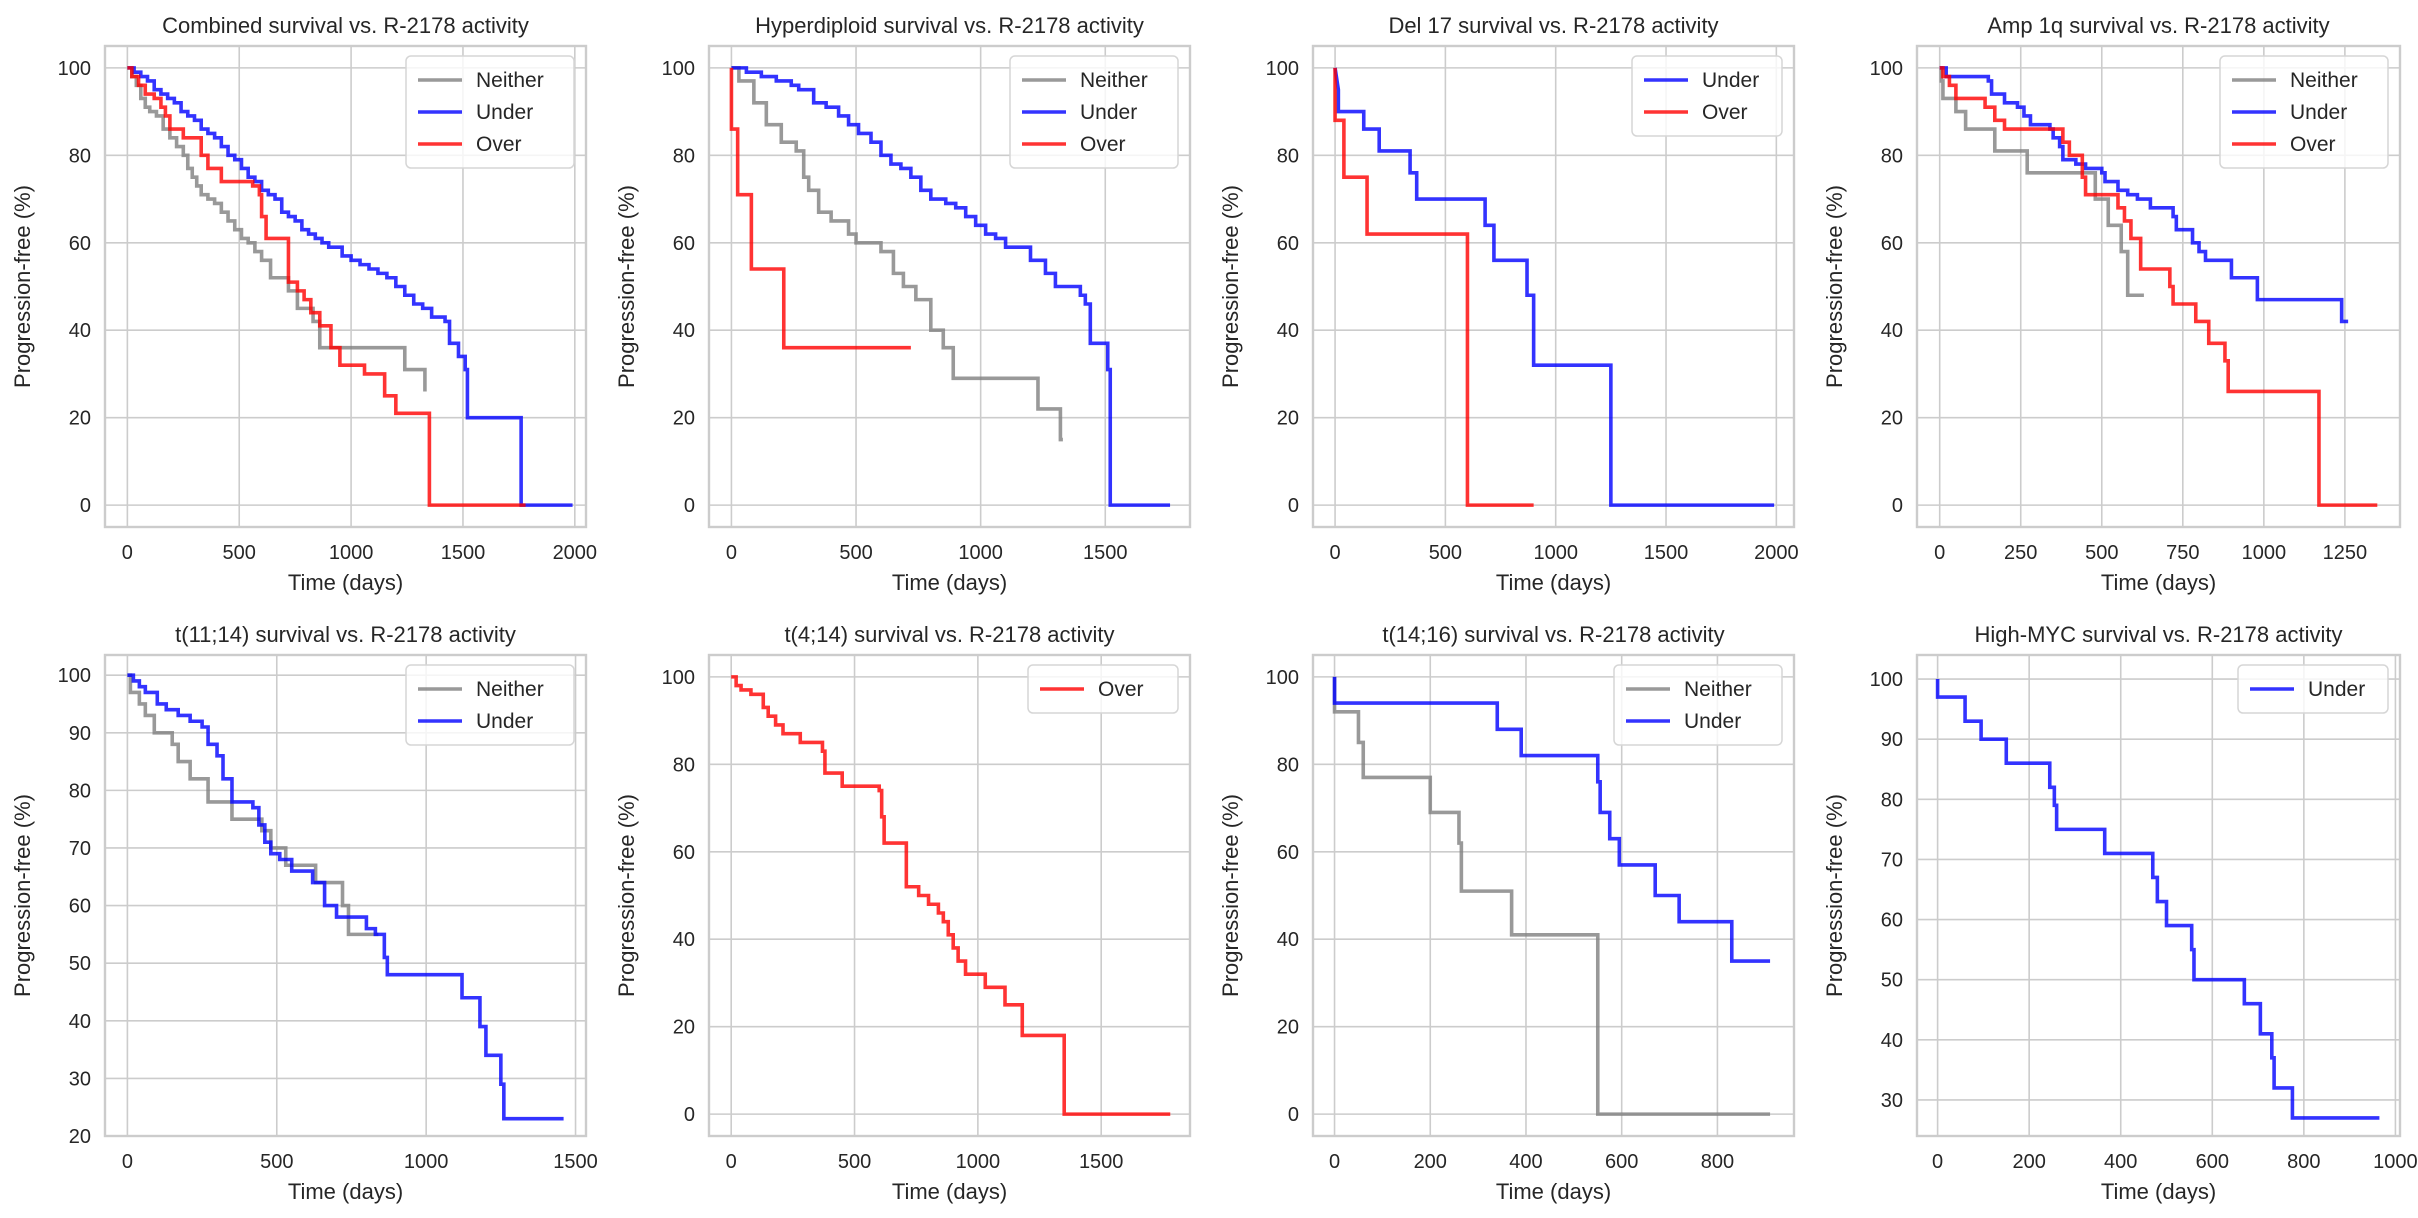 The height and width of the screenshot is (1218, 2418). What do you see at coordinates (1553, 25) in the screenshot?
I see `chart-title: Del 17 survival vs. R-2178 activity` at bounding box center [1553, 25].